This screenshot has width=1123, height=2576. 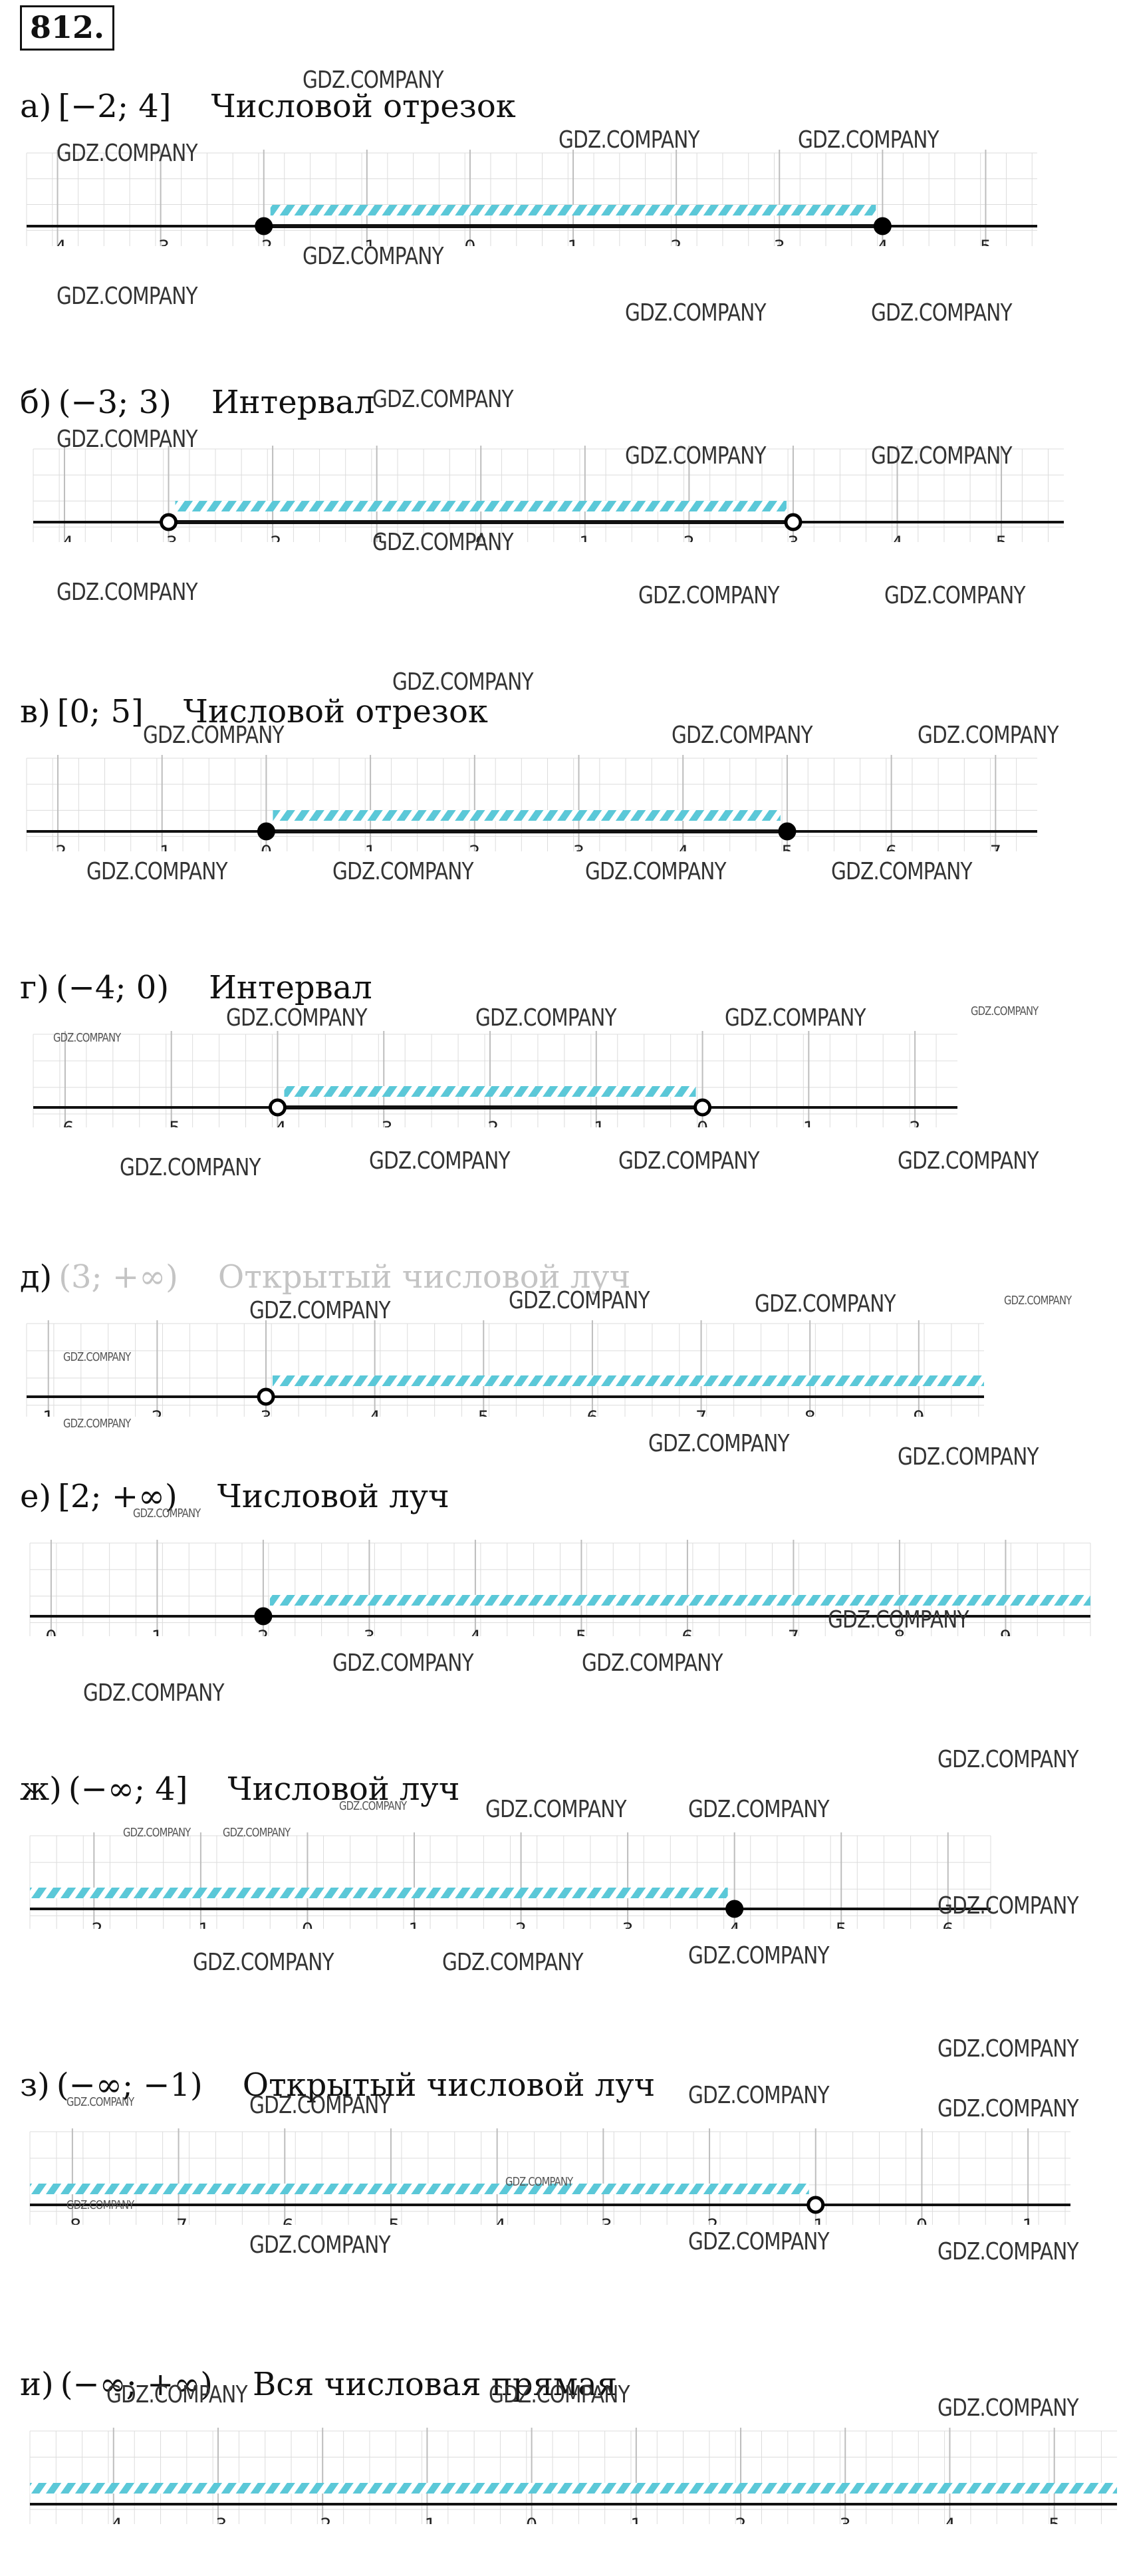 I want to click on set-name: Числовой отрезок, so click(x=363, y=106).